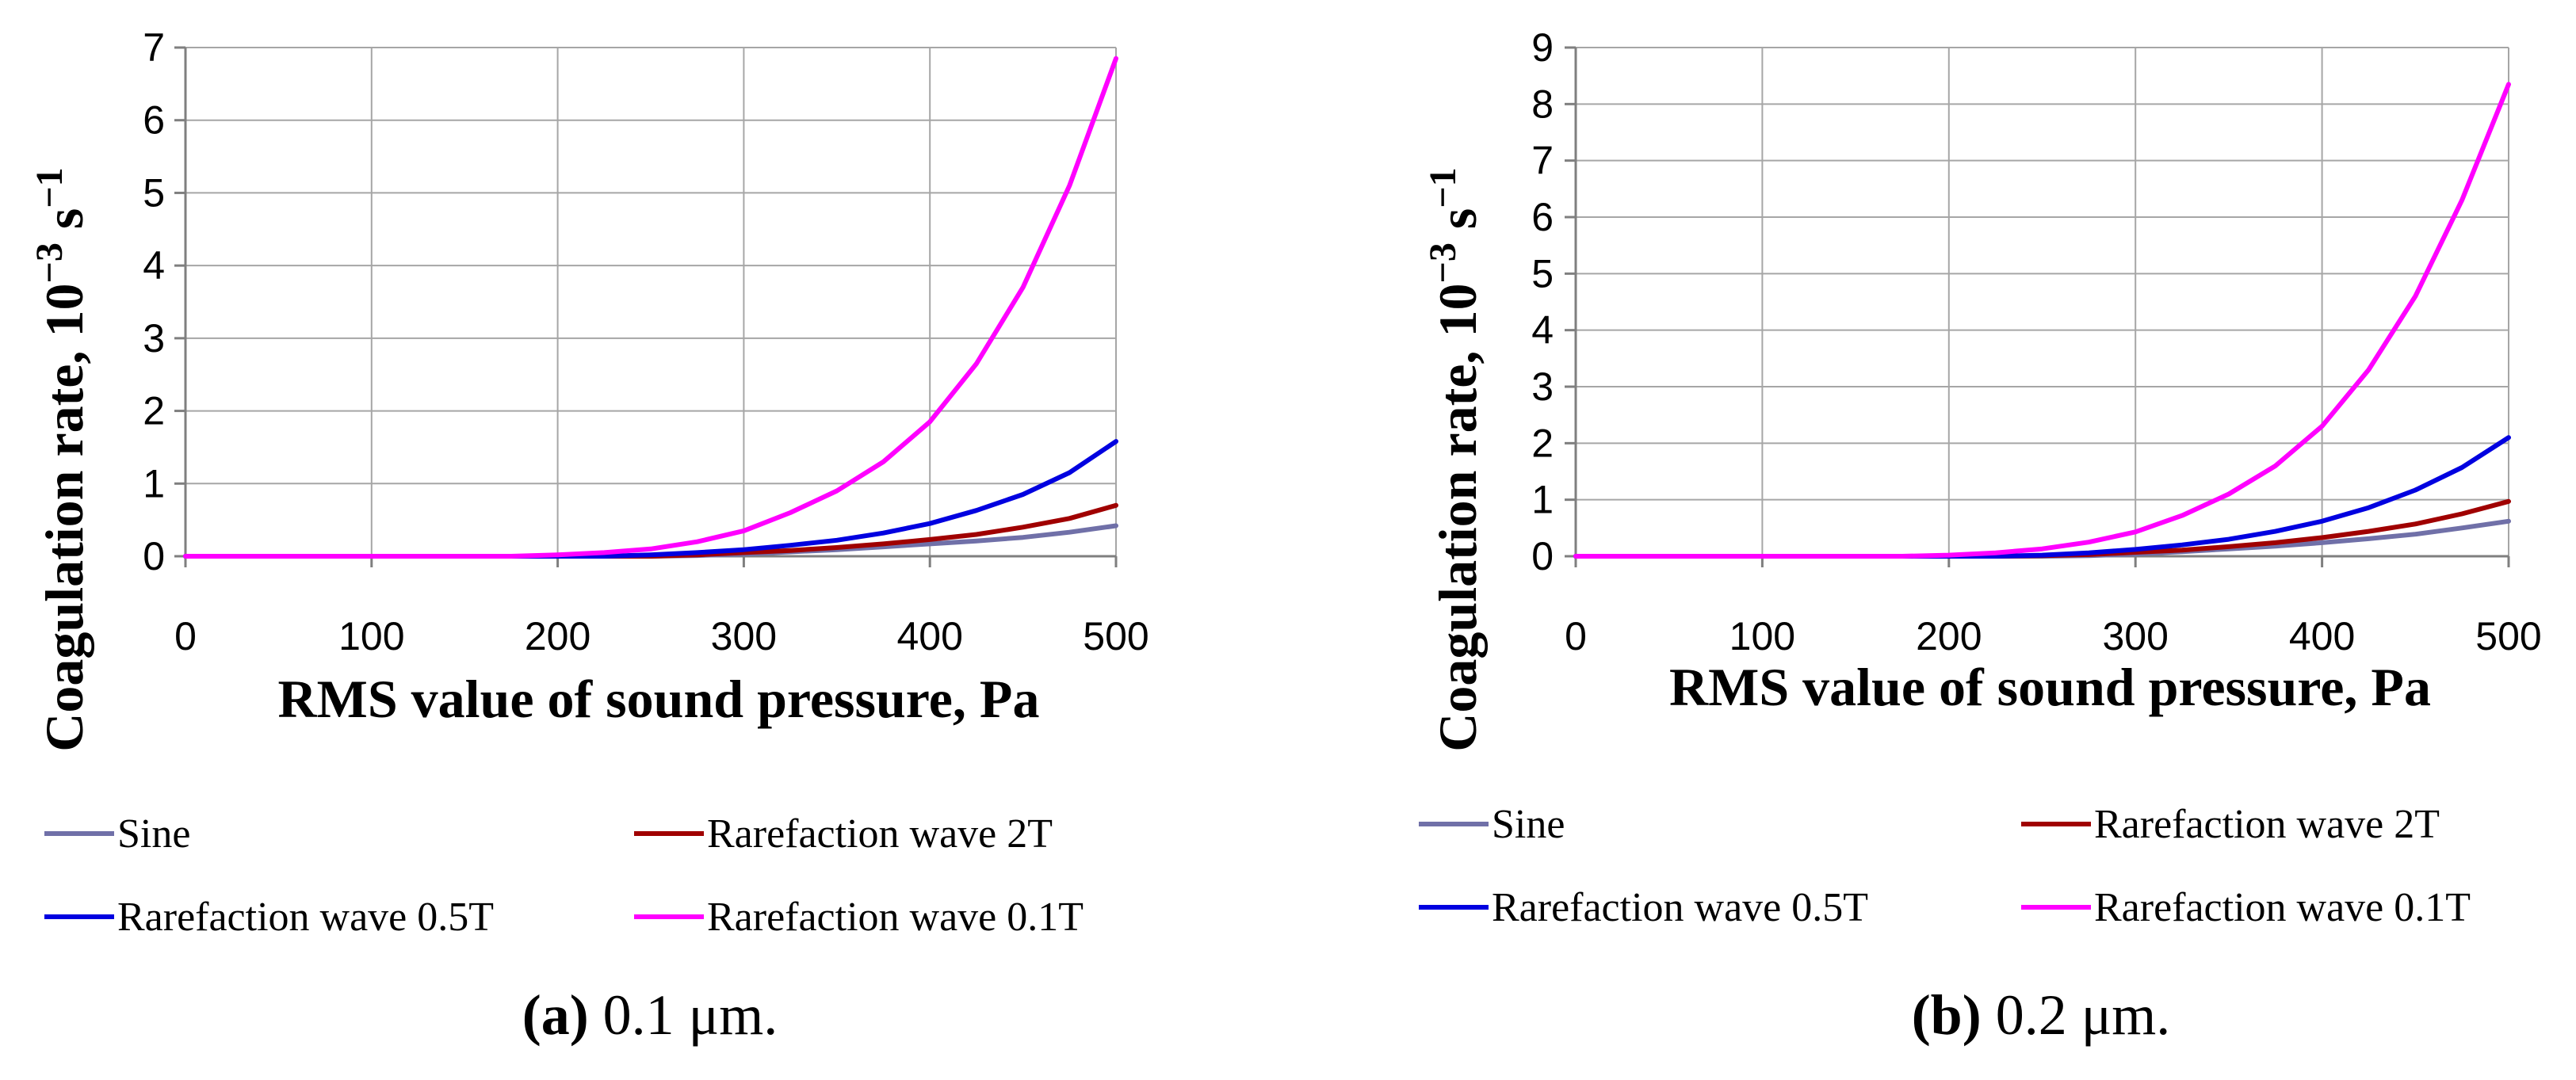 The width and height of the screenshot is (2576, 1080). Describe the element at coordinates (1542, 47) in the screenshot. I see `y-tick-label: 9` at that location.